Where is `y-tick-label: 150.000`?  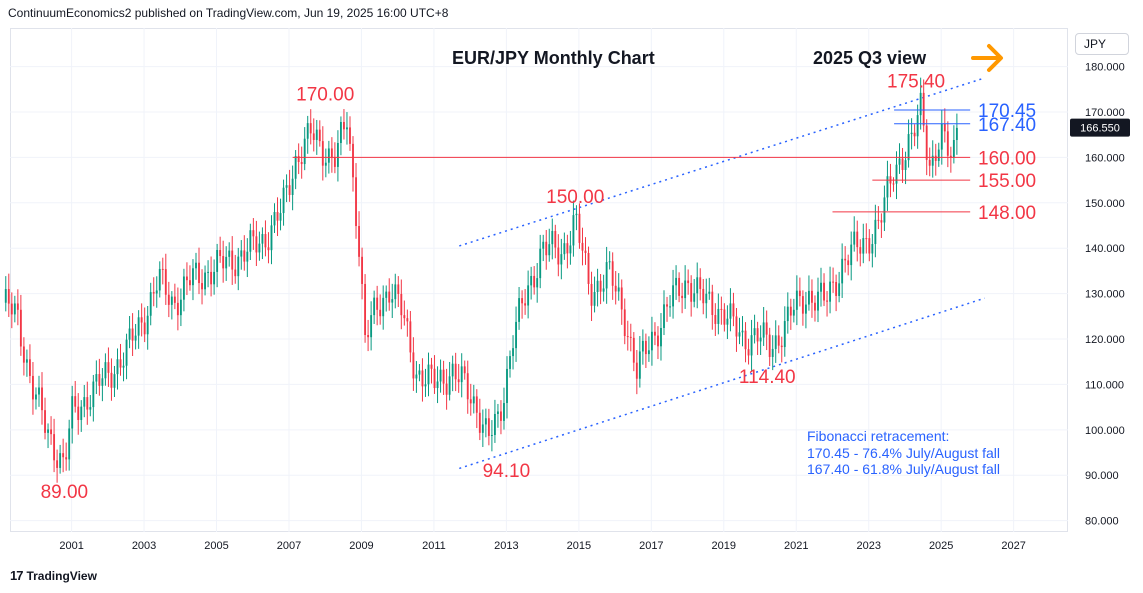
y-tick-label: 150.000 is located at coordinates (1105, 204).